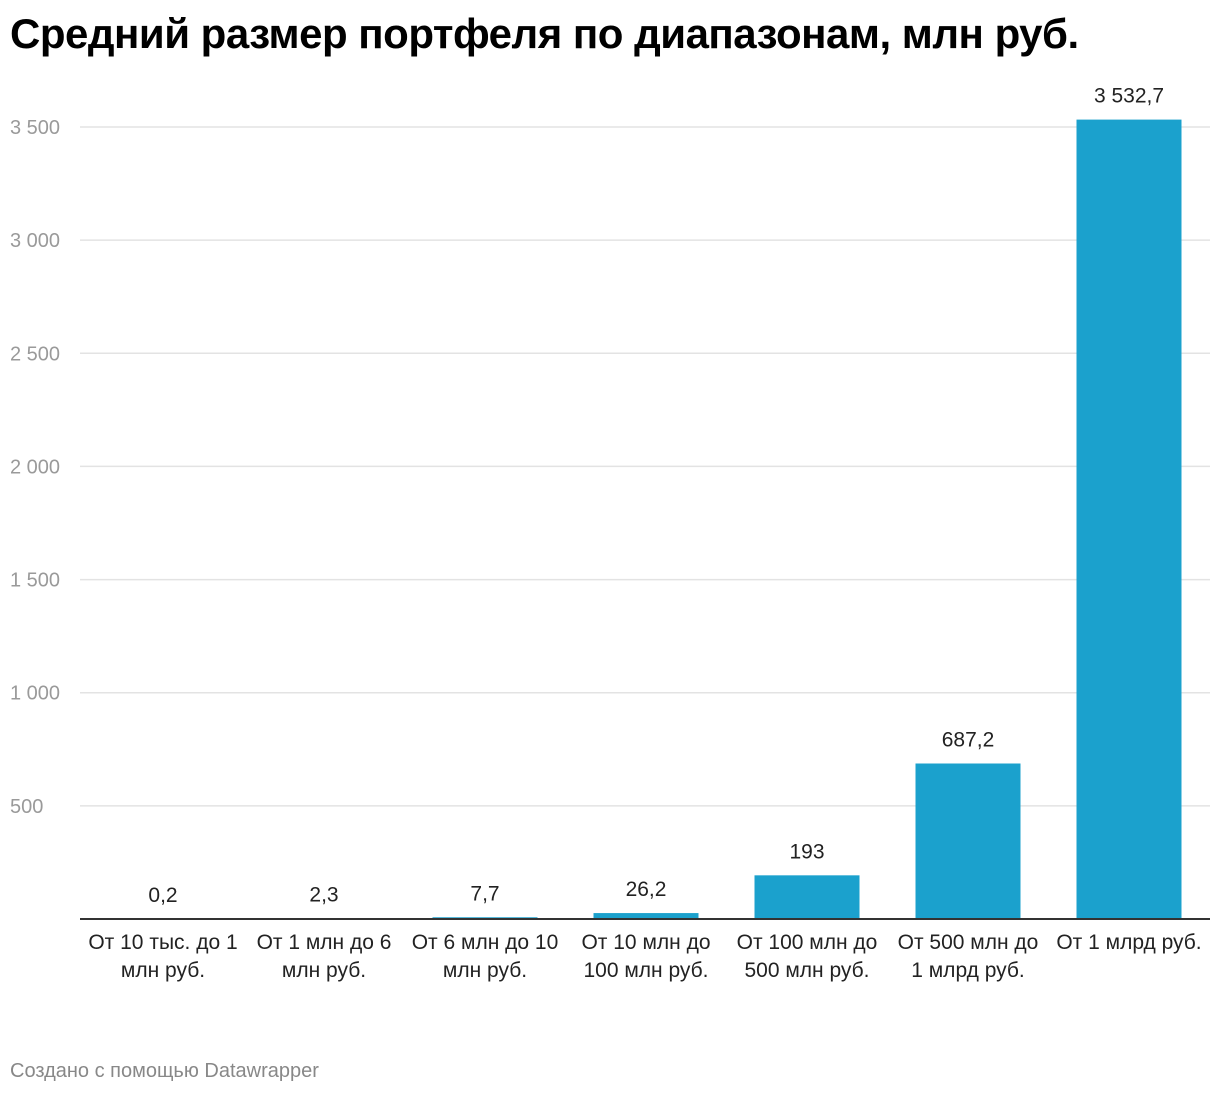 Image resolution: width=1220 pixels, height=1096 pixels. I want to click on y-tick-label: 1 000, so click(35, 694).